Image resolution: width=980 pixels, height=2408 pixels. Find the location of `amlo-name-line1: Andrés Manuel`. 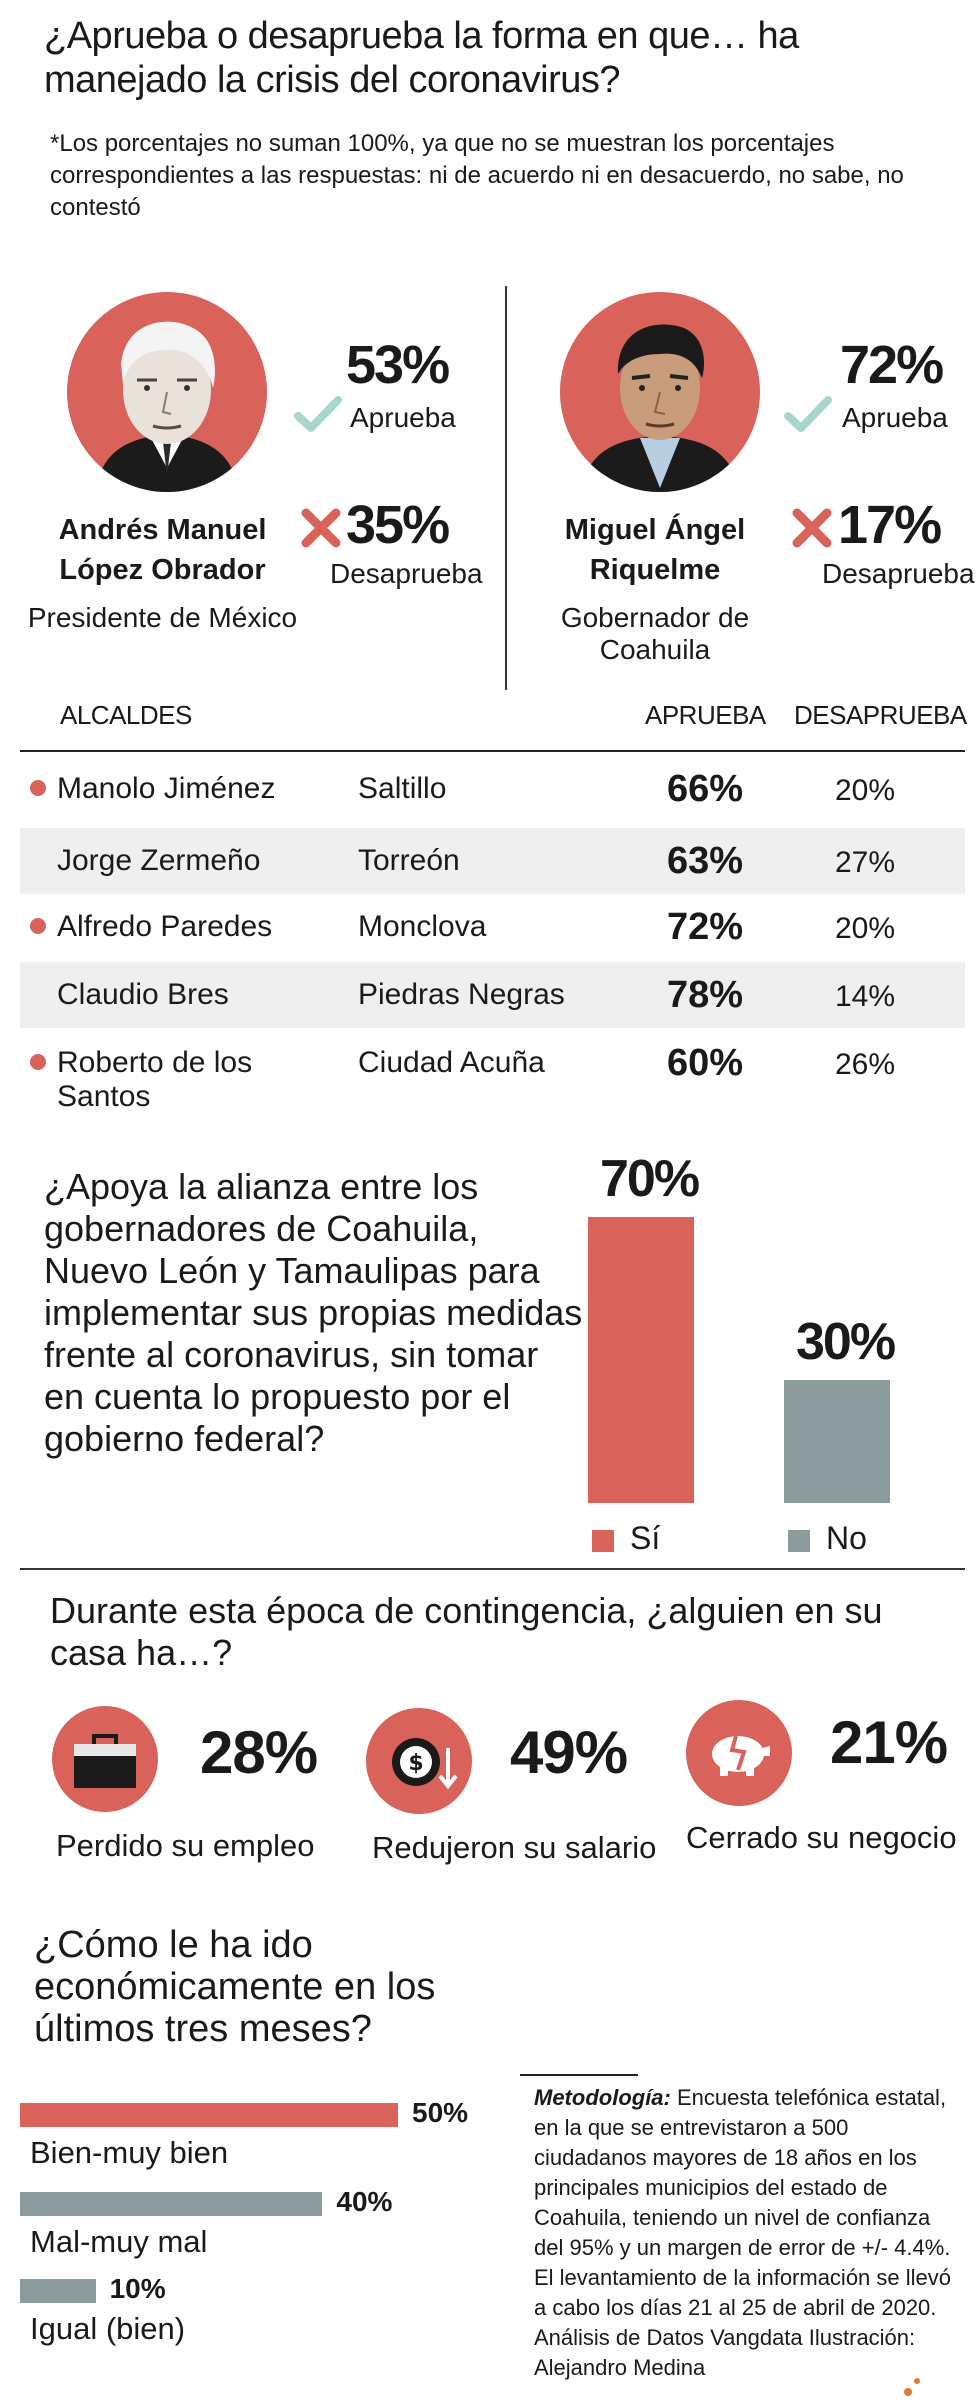

amlo-name-line1: Andrés Manuel is located at coordinates (162, 530).